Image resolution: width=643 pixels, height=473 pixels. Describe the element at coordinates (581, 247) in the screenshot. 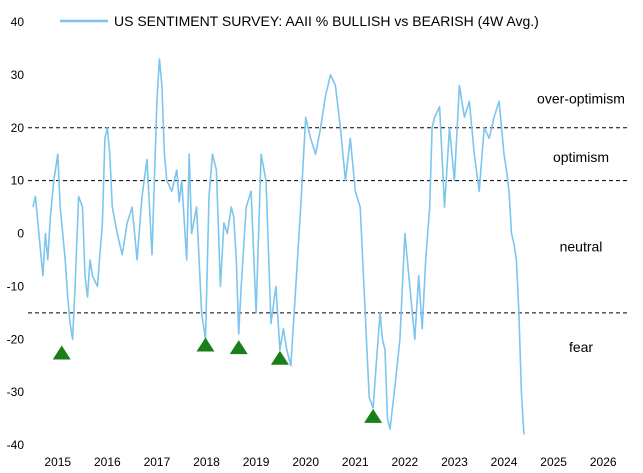

I see `zone-label: neutral` at that location.